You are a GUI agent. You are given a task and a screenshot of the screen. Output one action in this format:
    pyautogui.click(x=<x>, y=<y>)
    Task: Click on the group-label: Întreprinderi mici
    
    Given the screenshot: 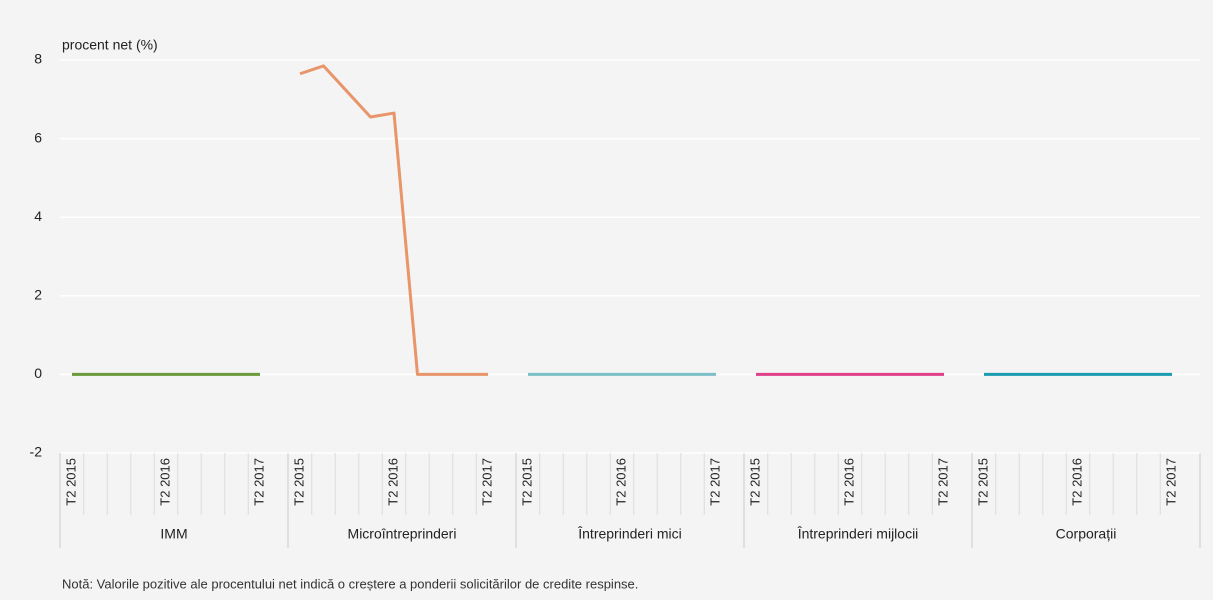 What is the action you would take?
    pyautogui.click(x=629, y=534)
    